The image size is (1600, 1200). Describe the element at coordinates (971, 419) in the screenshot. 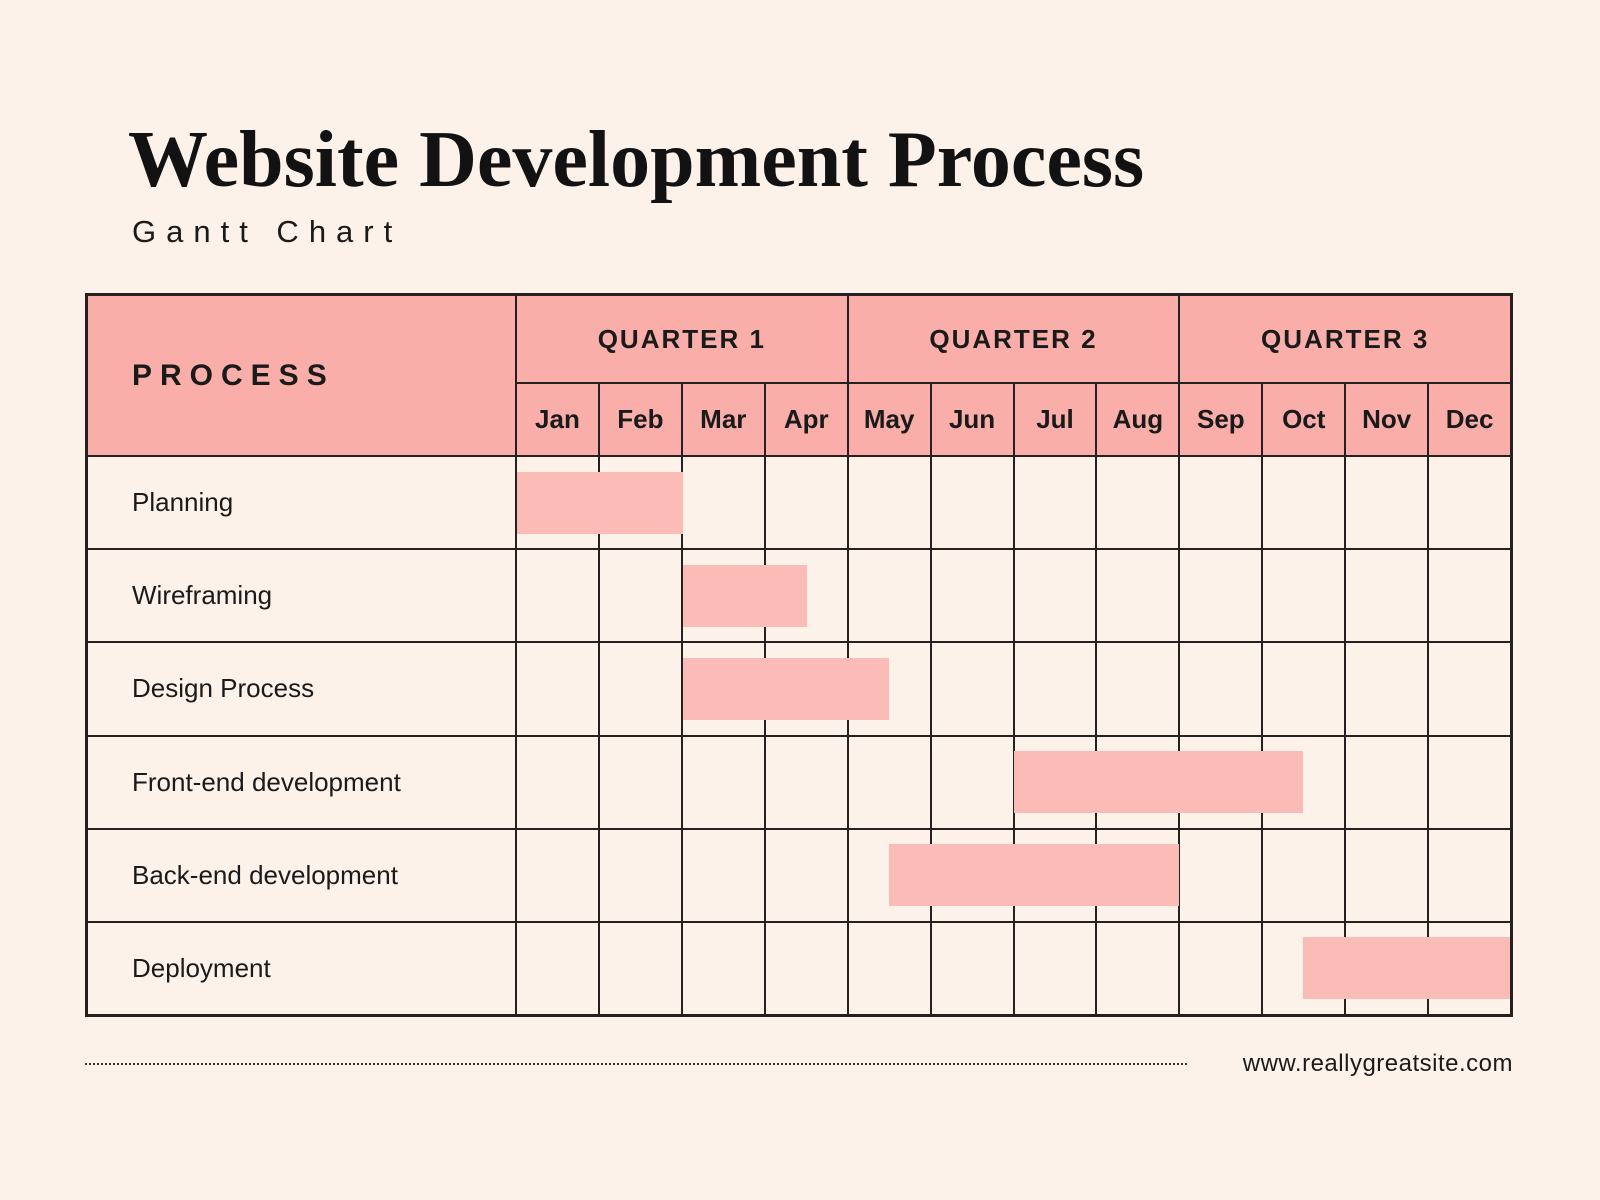

I see `month-header-jun: Jun` at that location.